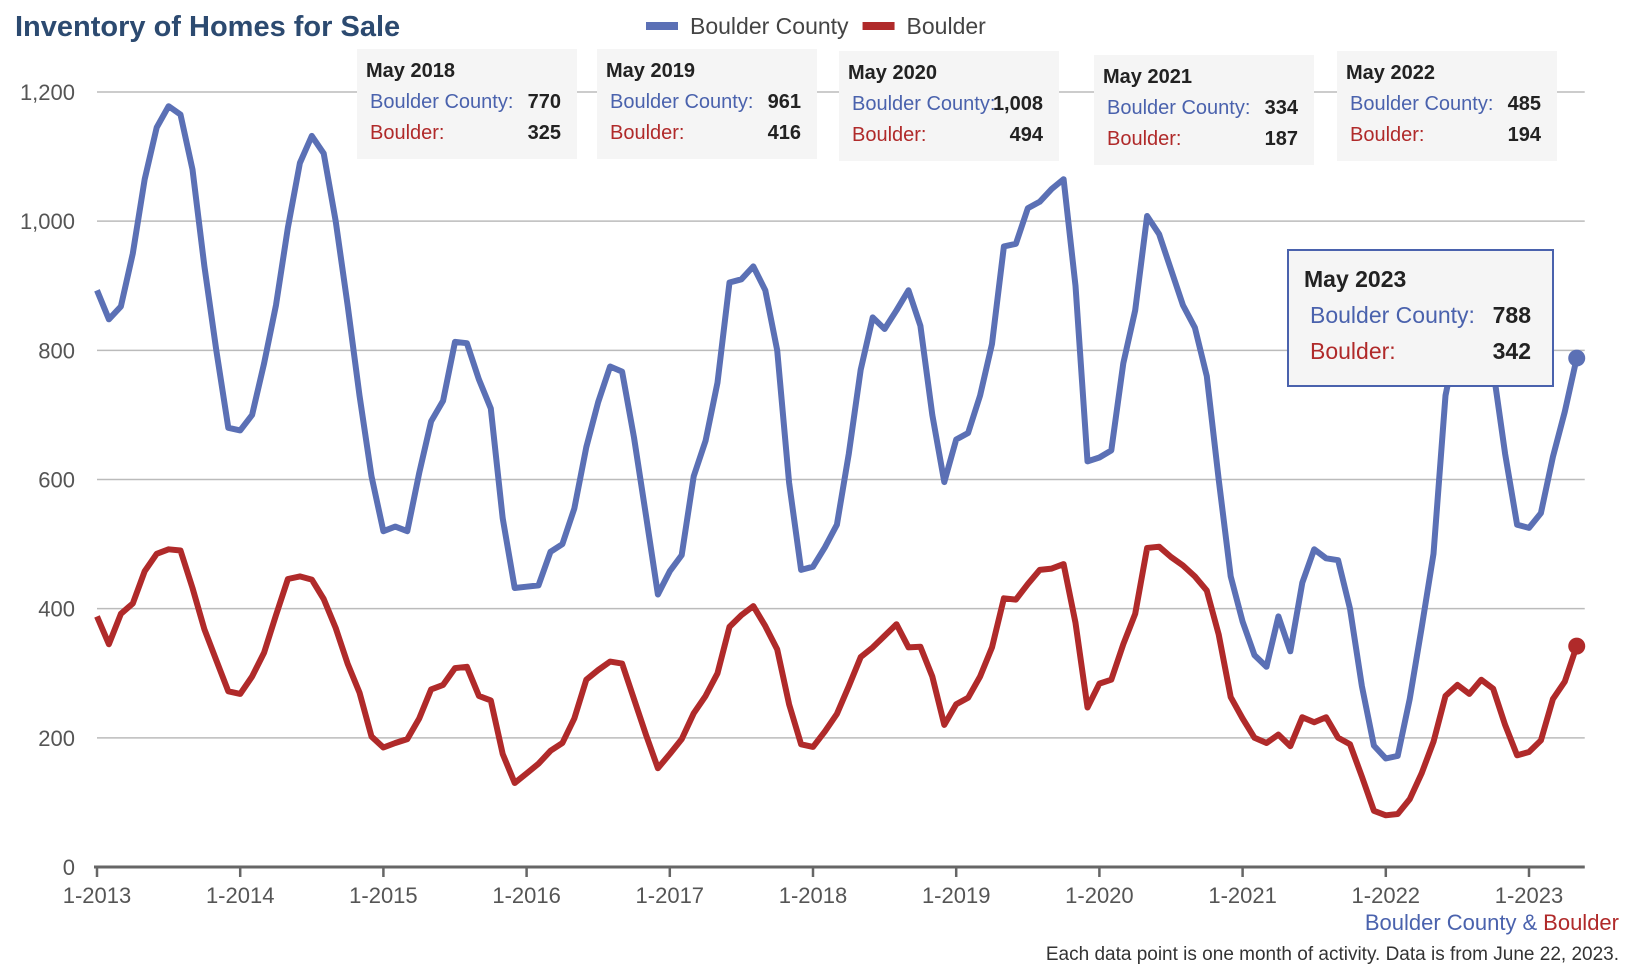 The height and width of the screenshot is (968, 1626). Describe the element at coordinates (1581, 922) in the screenshot. I see `footer-right: Boulder` at that location.